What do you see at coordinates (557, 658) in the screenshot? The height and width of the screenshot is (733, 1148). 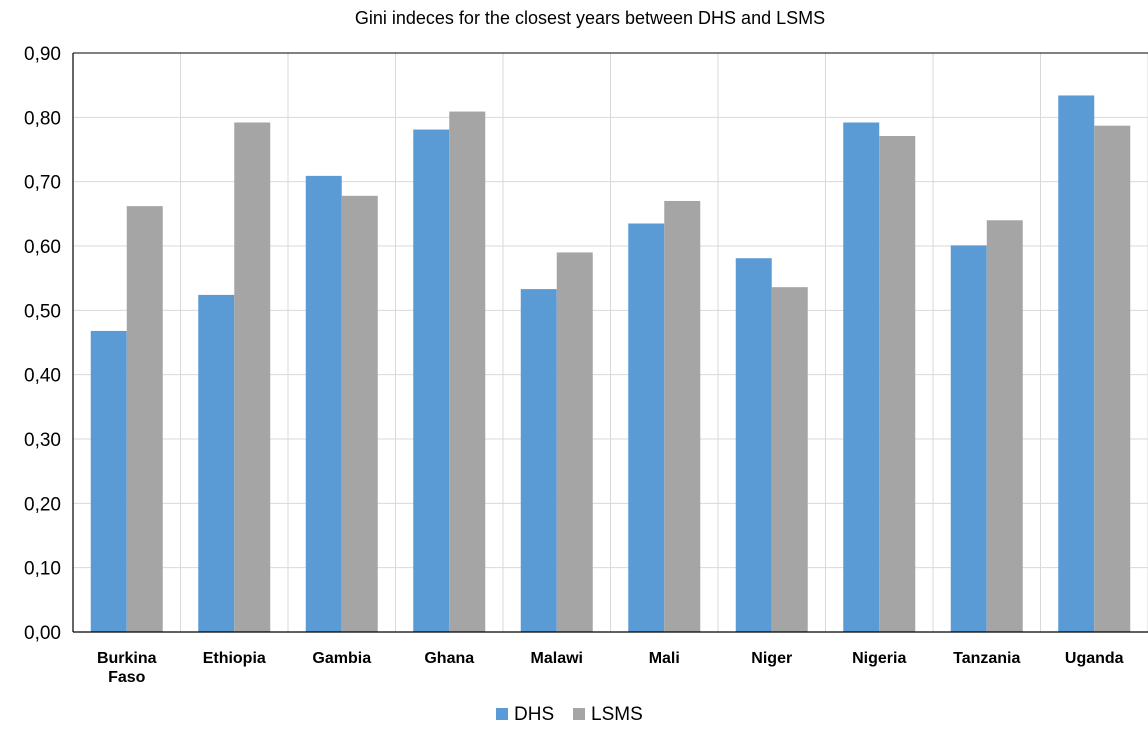 I see `x-tick-label: Malawi` at bounding box center [557, 658].